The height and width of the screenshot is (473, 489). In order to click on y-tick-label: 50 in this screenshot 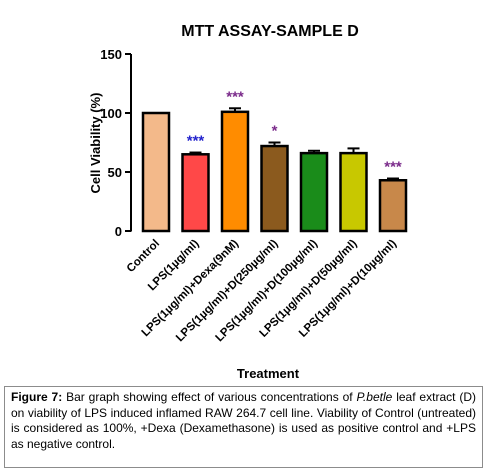, I will do `click(115, 172)`.